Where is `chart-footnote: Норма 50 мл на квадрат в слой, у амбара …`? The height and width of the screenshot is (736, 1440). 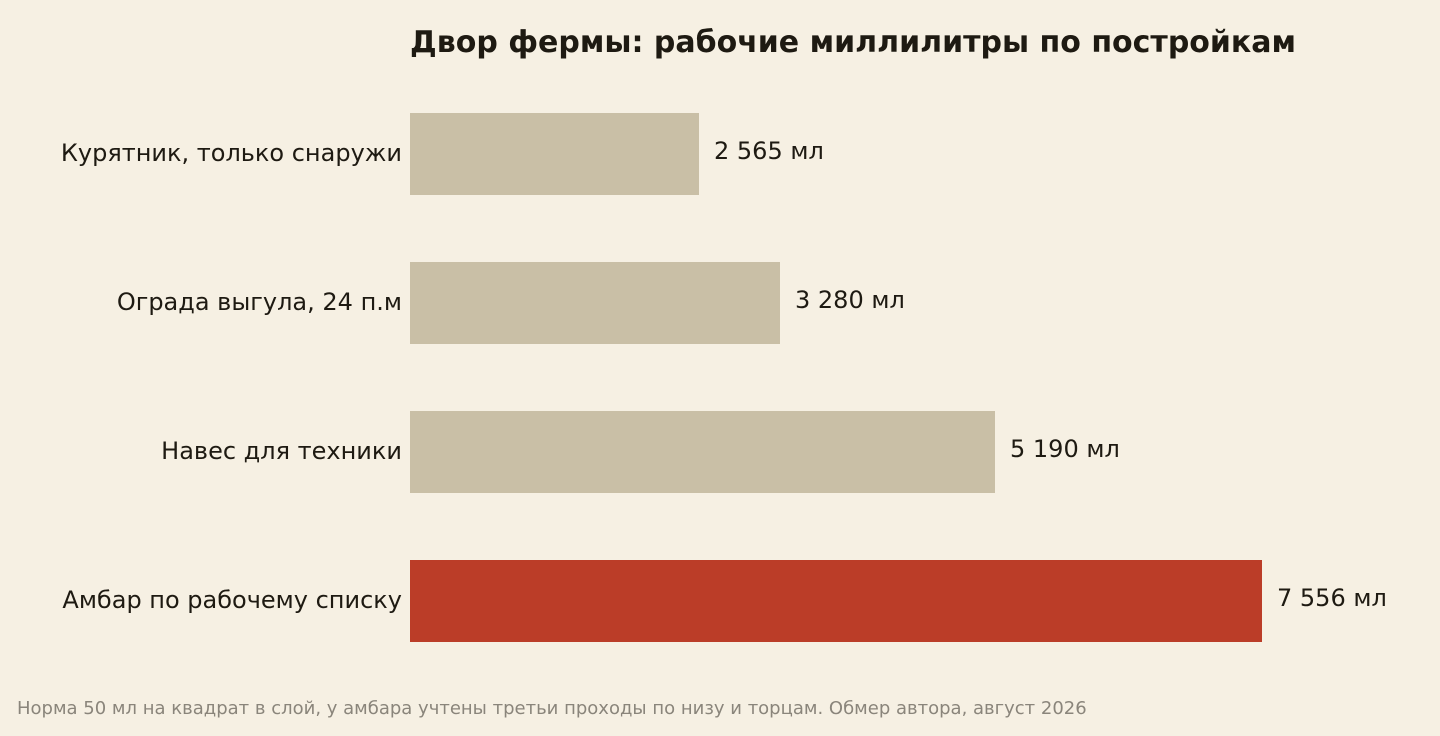 chart-footnote: Норма 50 мл на квадрат в слой, у амбара … is located at coordinates (552, 708).